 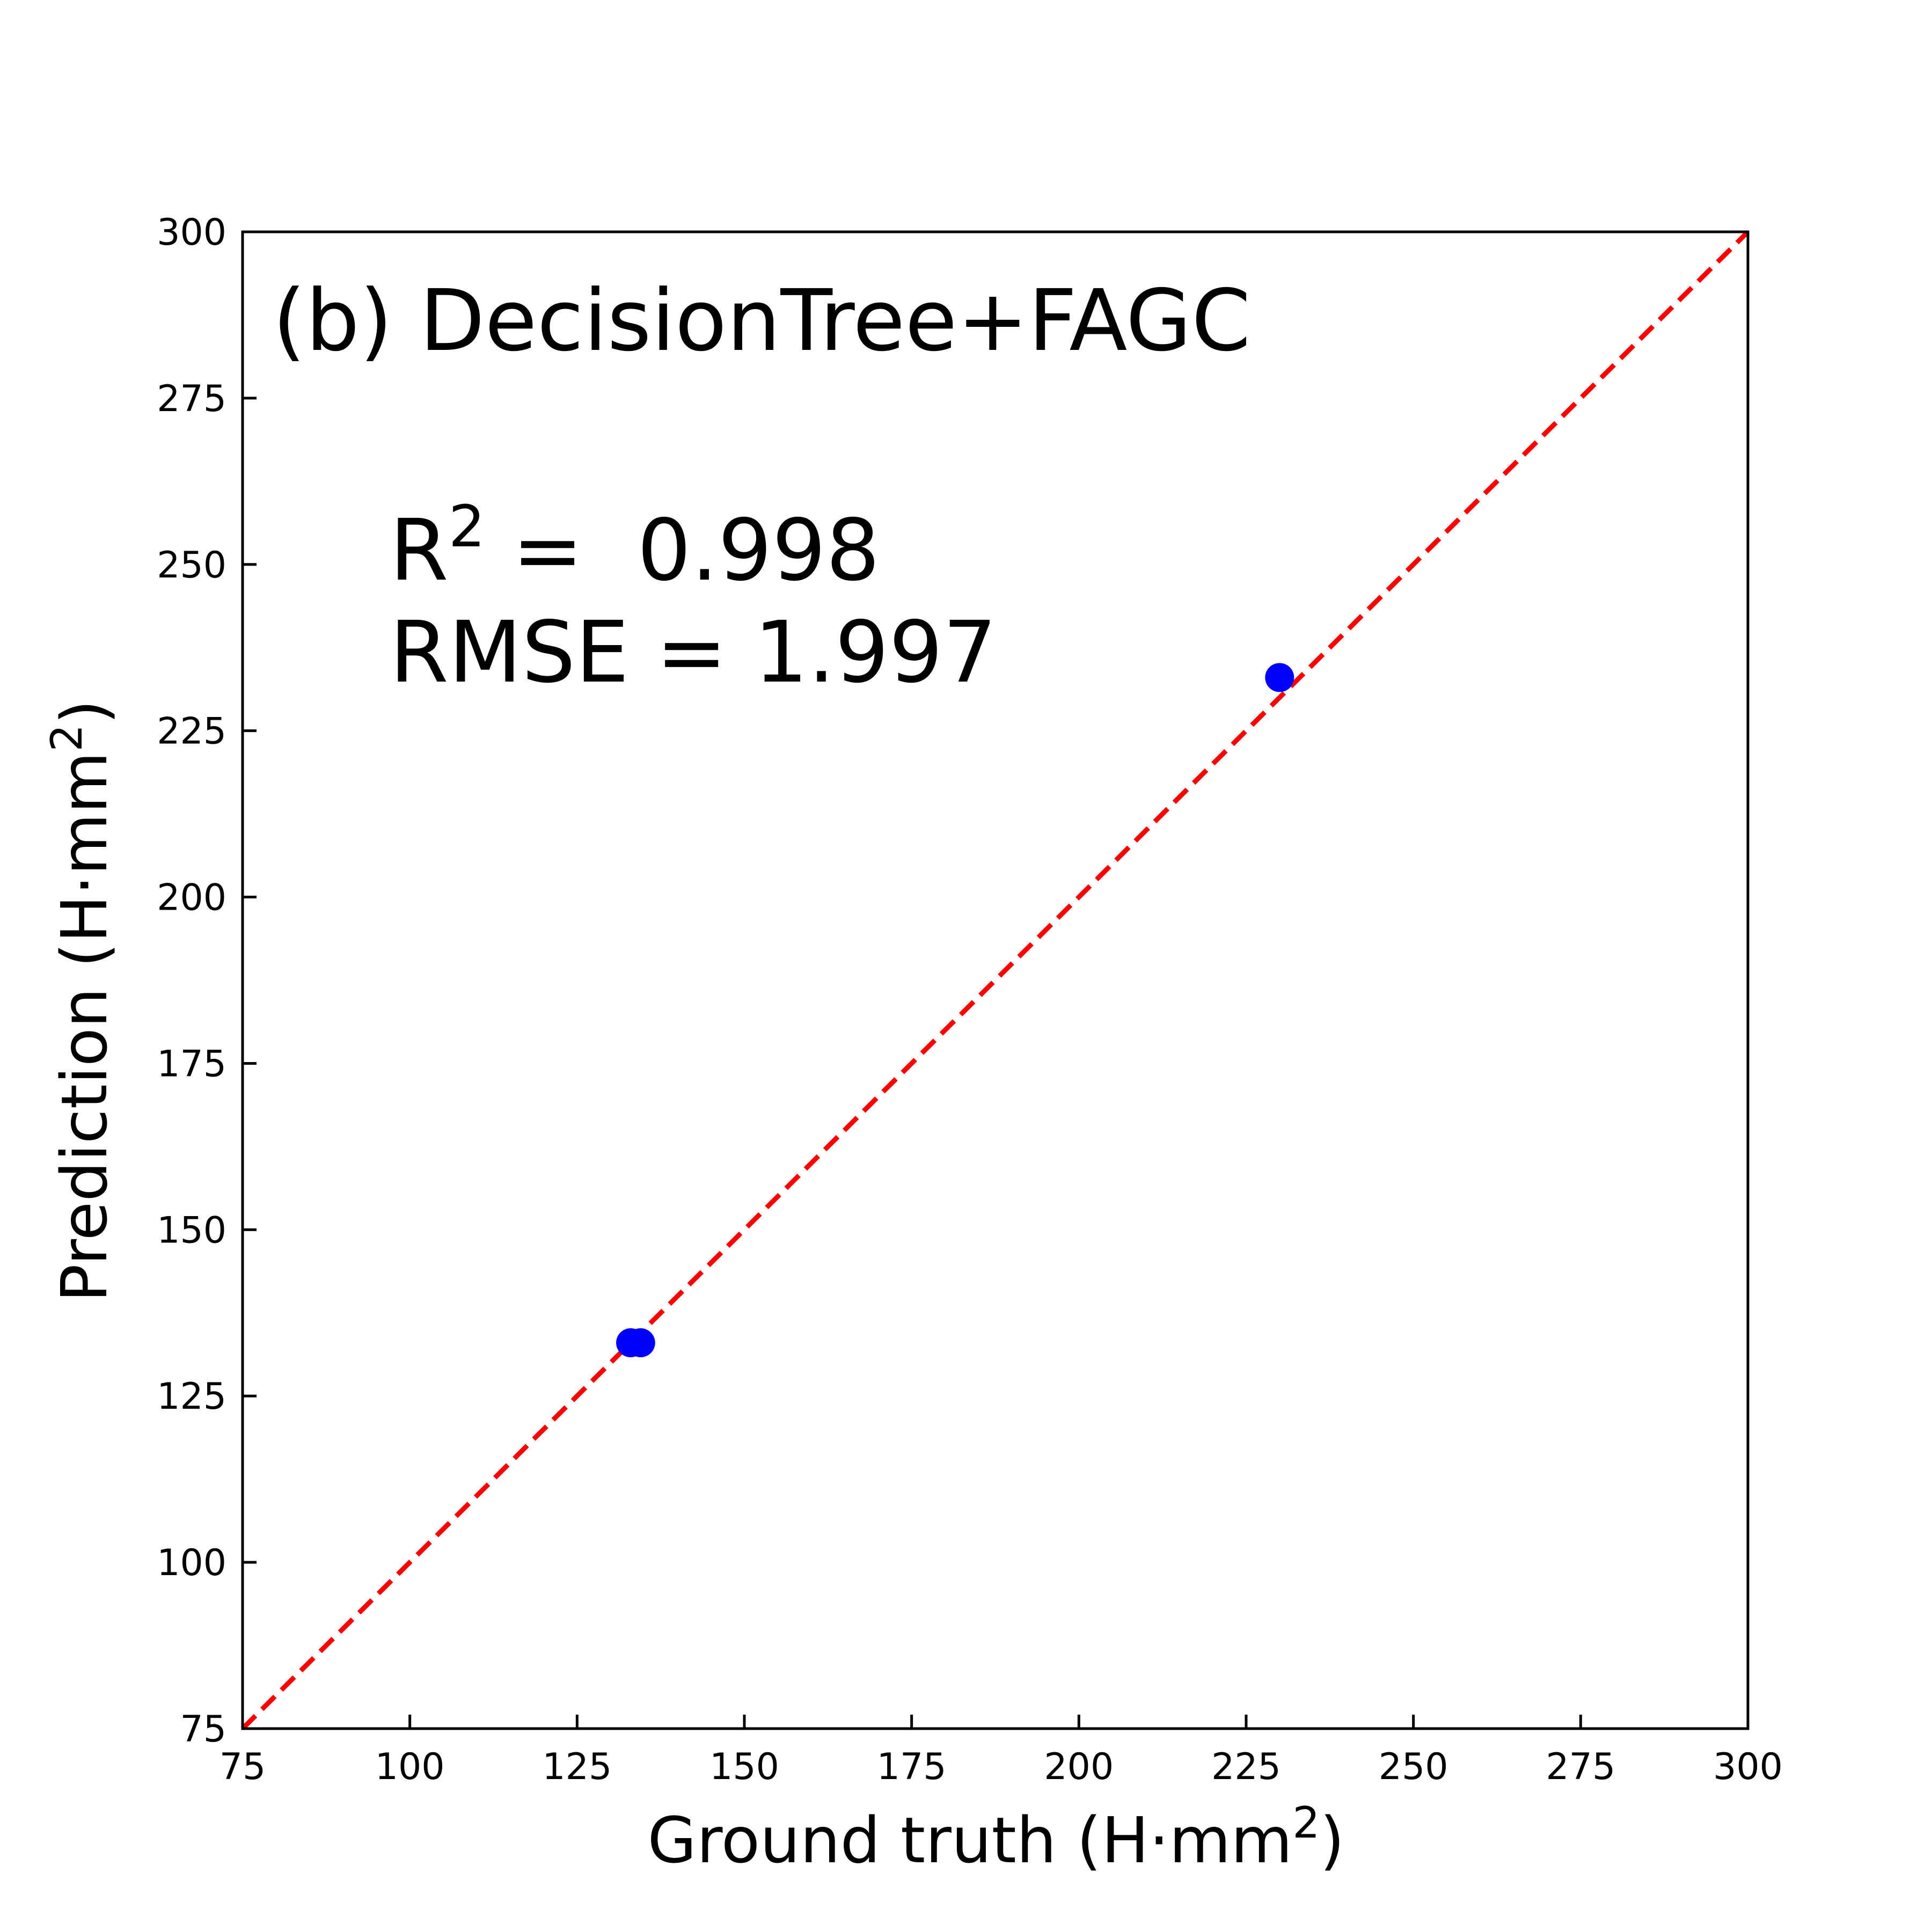 What do you see at coordinates (191, 232) in the screenshot?
I see `y-tick-label: 300` at bounding box center [191, 232].